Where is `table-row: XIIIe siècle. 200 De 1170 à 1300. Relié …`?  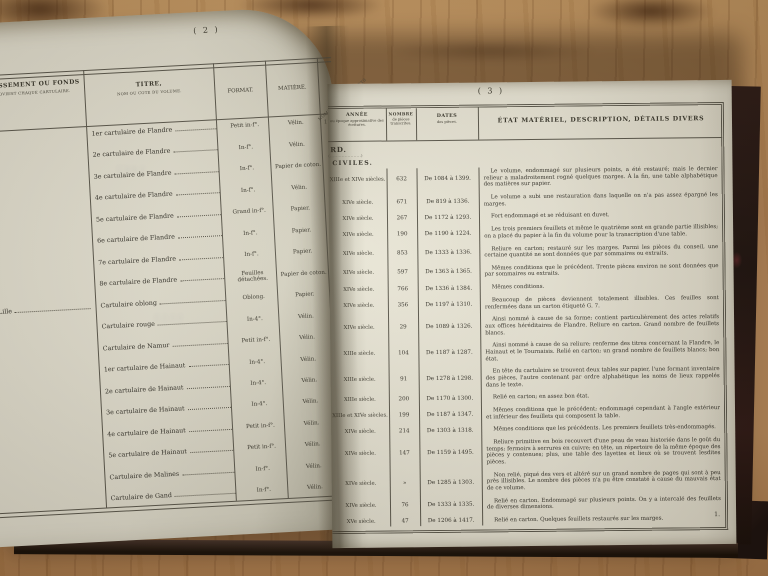 table-row: XIIIe siècle. 200 De 1170 à 1300. Relié … is located at coordinates (527, 397).